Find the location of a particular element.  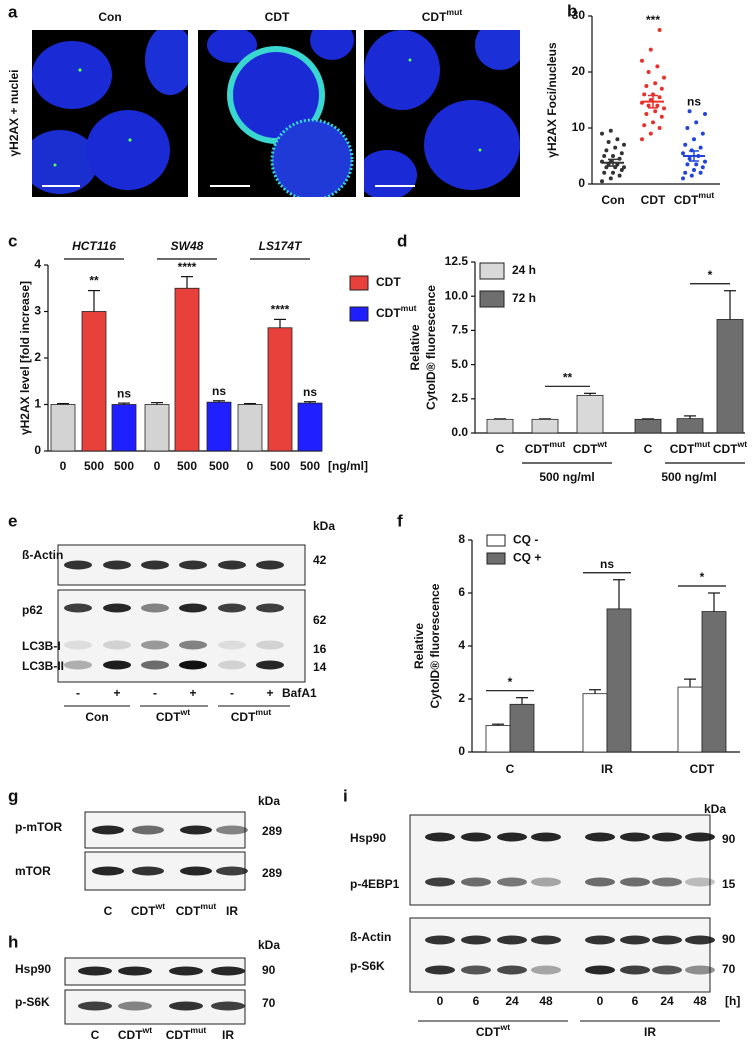

group-label-sup: mut is located at coordinates (263, 712).